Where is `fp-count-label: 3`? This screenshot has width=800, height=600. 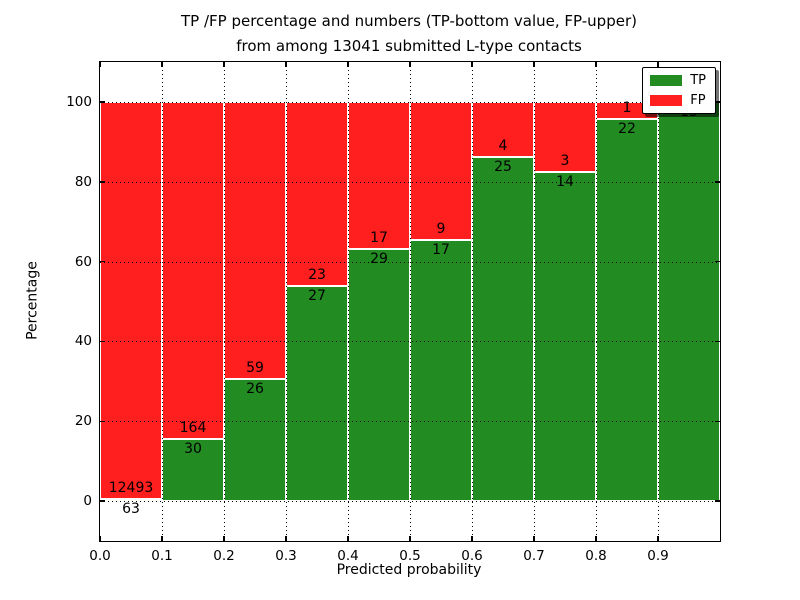 fp-count-label: 3 is located at coordinates (565, 161).